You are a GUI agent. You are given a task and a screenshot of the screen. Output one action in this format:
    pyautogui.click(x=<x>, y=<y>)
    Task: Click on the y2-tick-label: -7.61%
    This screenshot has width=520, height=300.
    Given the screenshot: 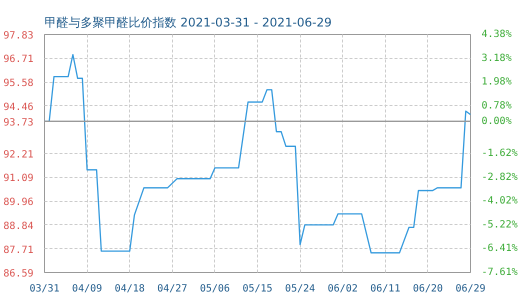 What is the action you would take?
    pyautogui.click(x=500, y=272)
    